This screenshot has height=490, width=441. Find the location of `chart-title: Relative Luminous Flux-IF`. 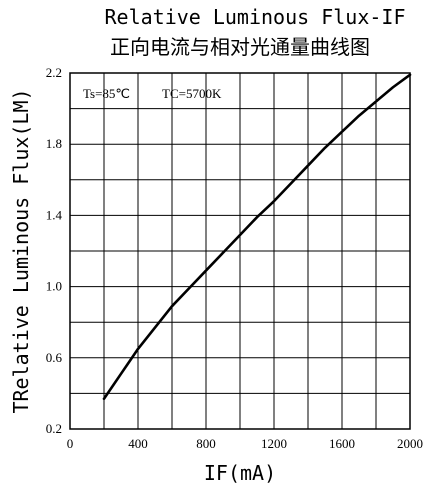

chart-title: Relative Luminous Flux-IF is located at coordinates (254, 17).